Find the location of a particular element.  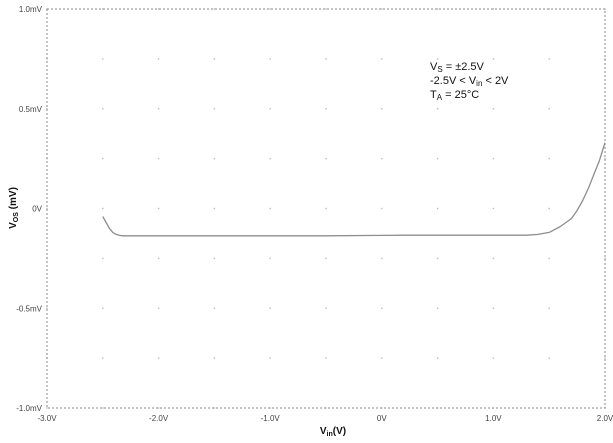

y-tick-label: 1.0mV is located at coordinates (31, 9).